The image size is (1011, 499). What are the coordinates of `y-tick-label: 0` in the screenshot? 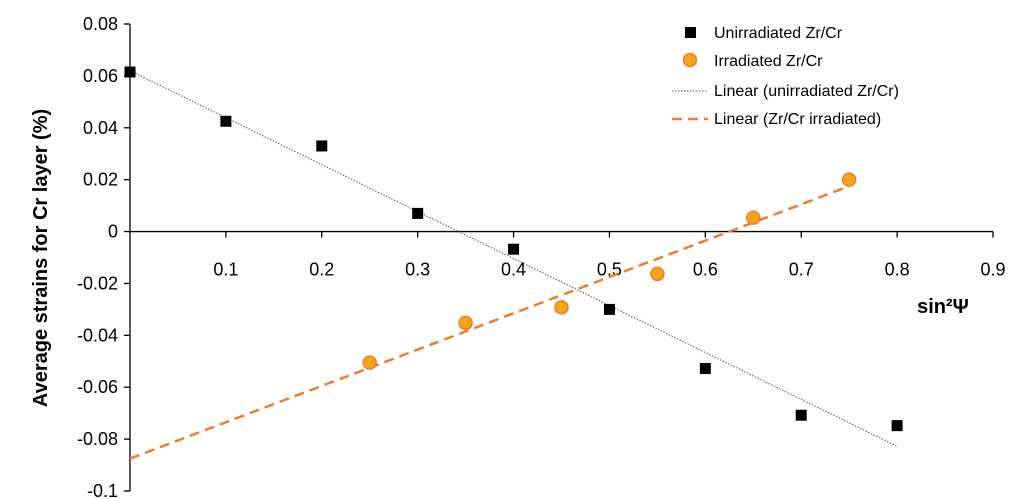 It's located at (113, 232).